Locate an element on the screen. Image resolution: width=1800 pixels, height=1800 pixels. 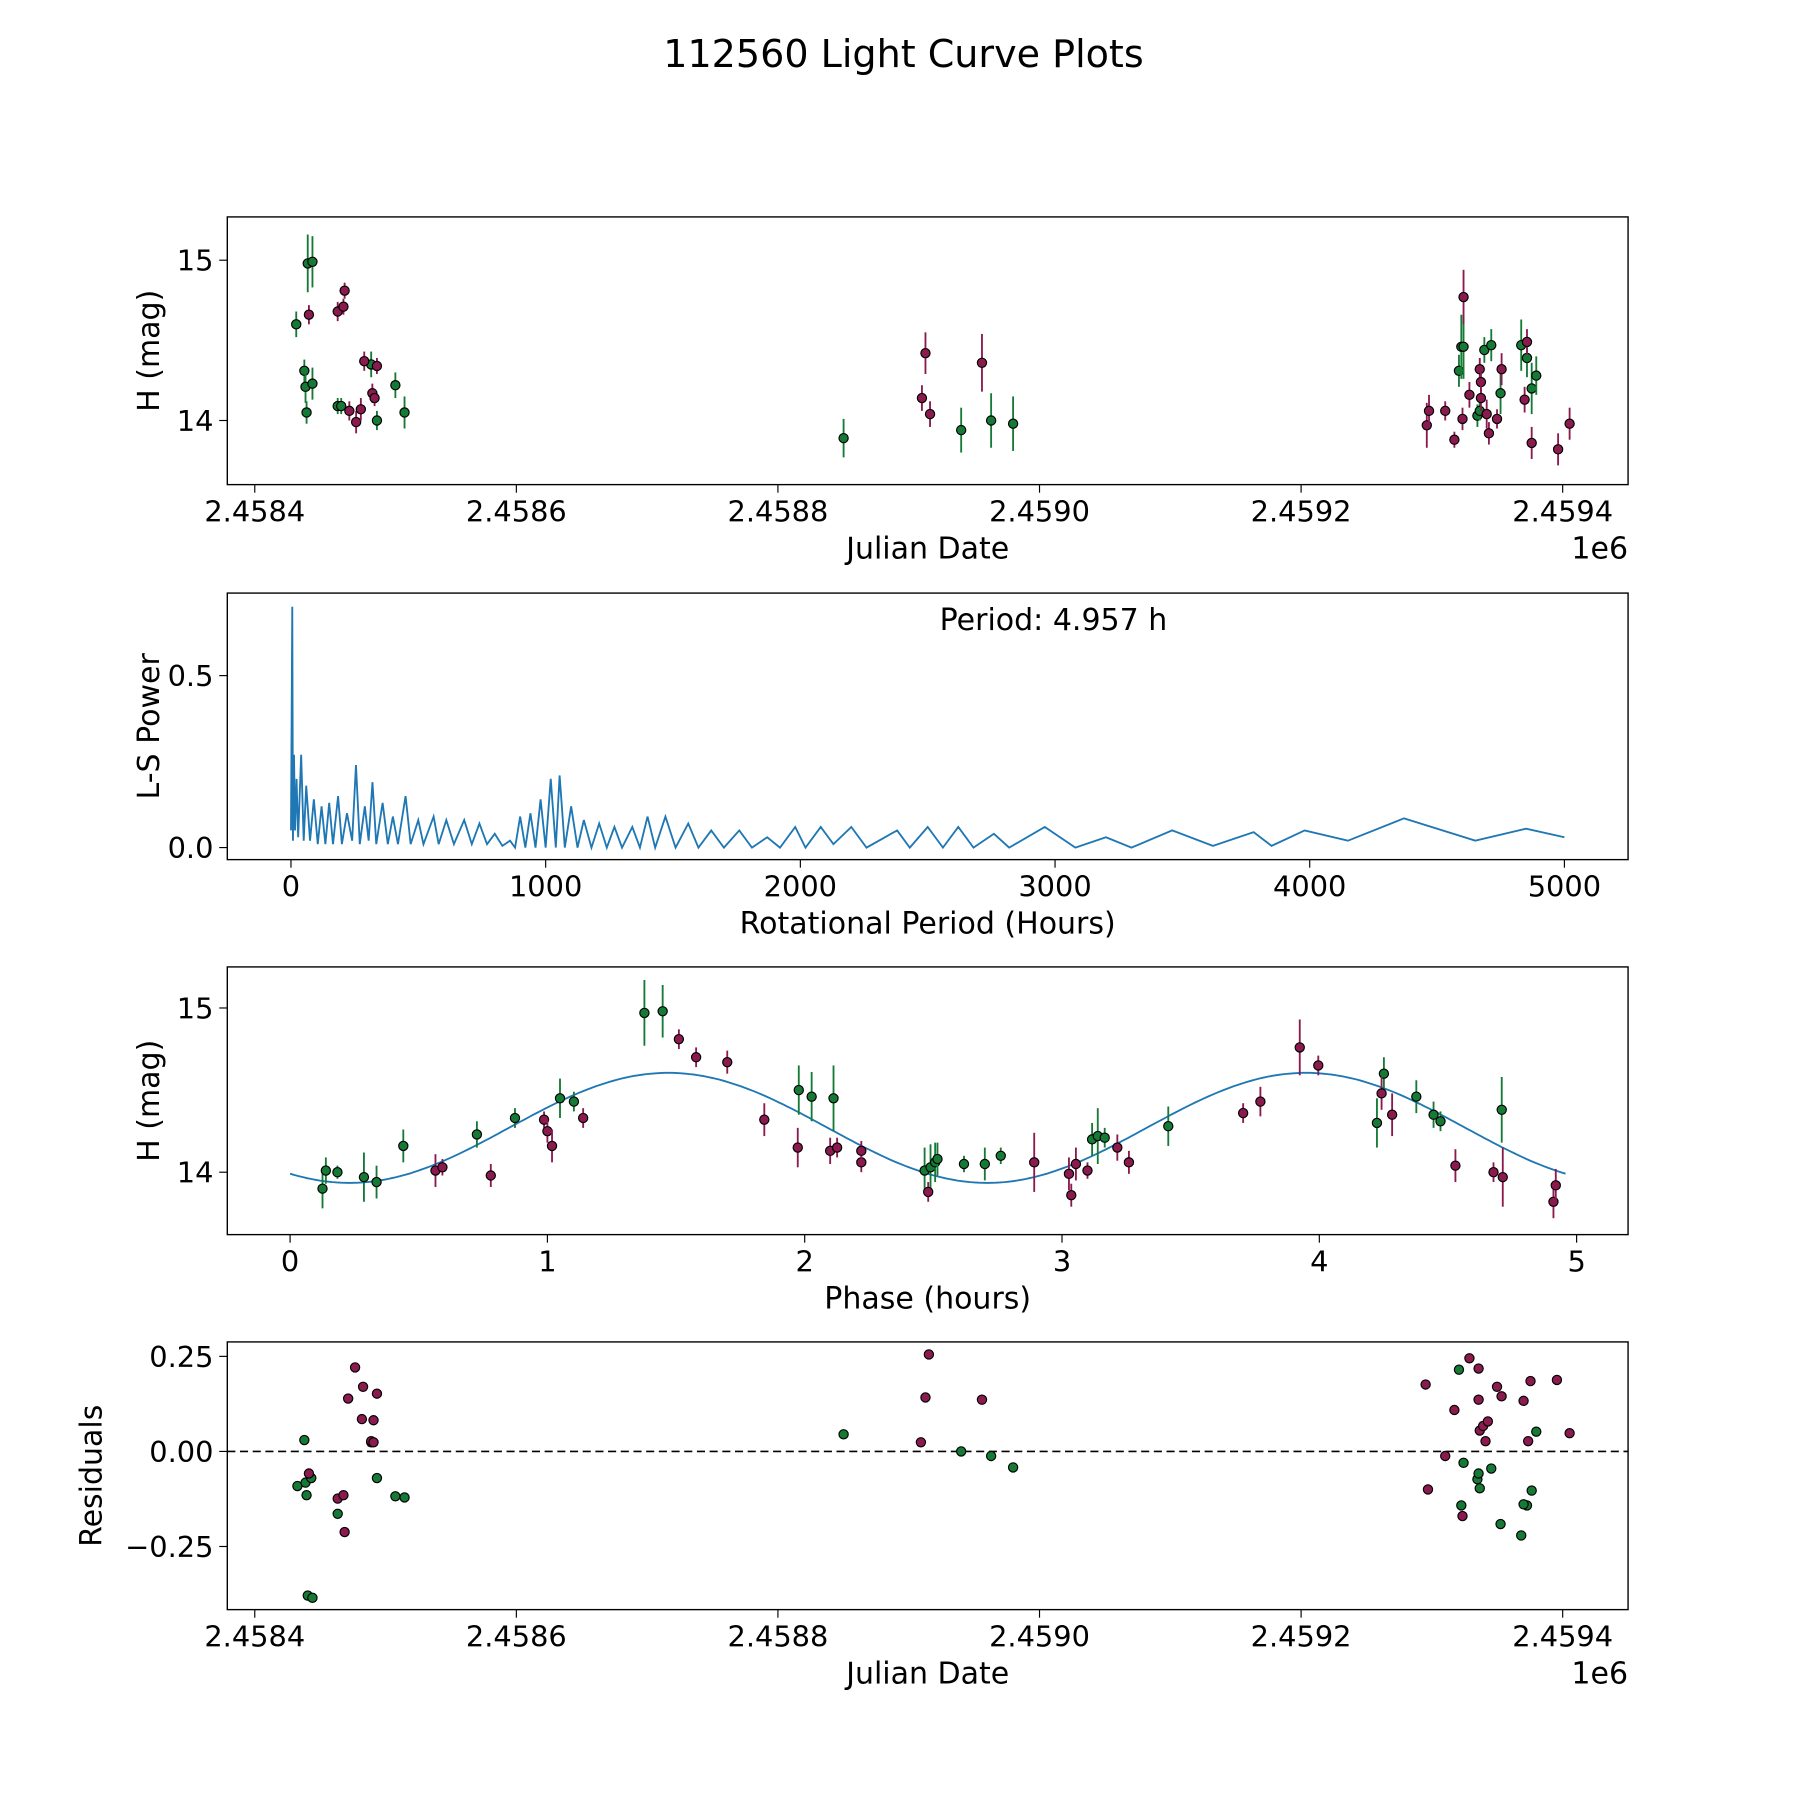
x-tick-label: 2.4584 is located at coordinates (254, 512).